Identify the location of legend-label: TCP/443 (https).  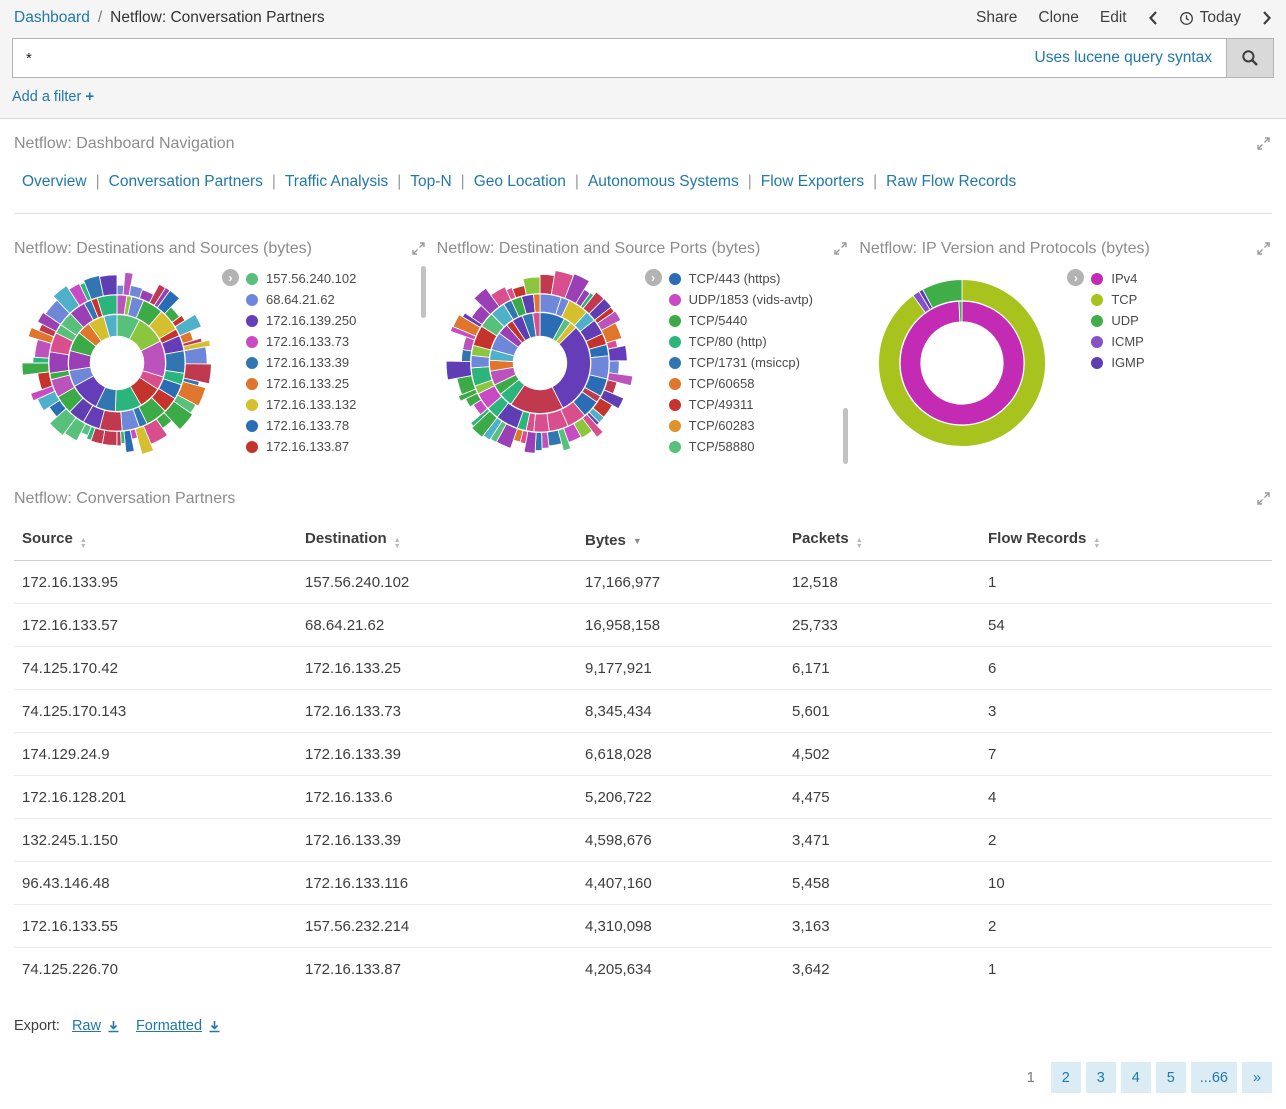
(734, 278).